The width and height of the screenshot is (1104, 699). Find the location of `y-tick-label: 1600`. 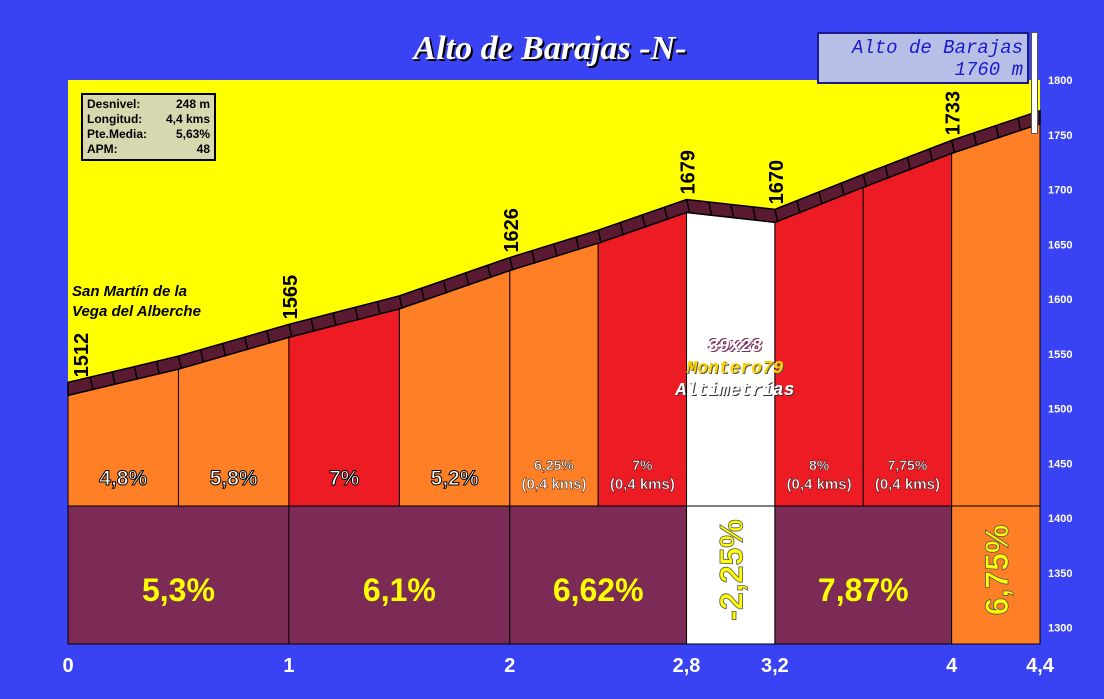

y-tick-label: 1600 is located at coordinates (1060, 300).